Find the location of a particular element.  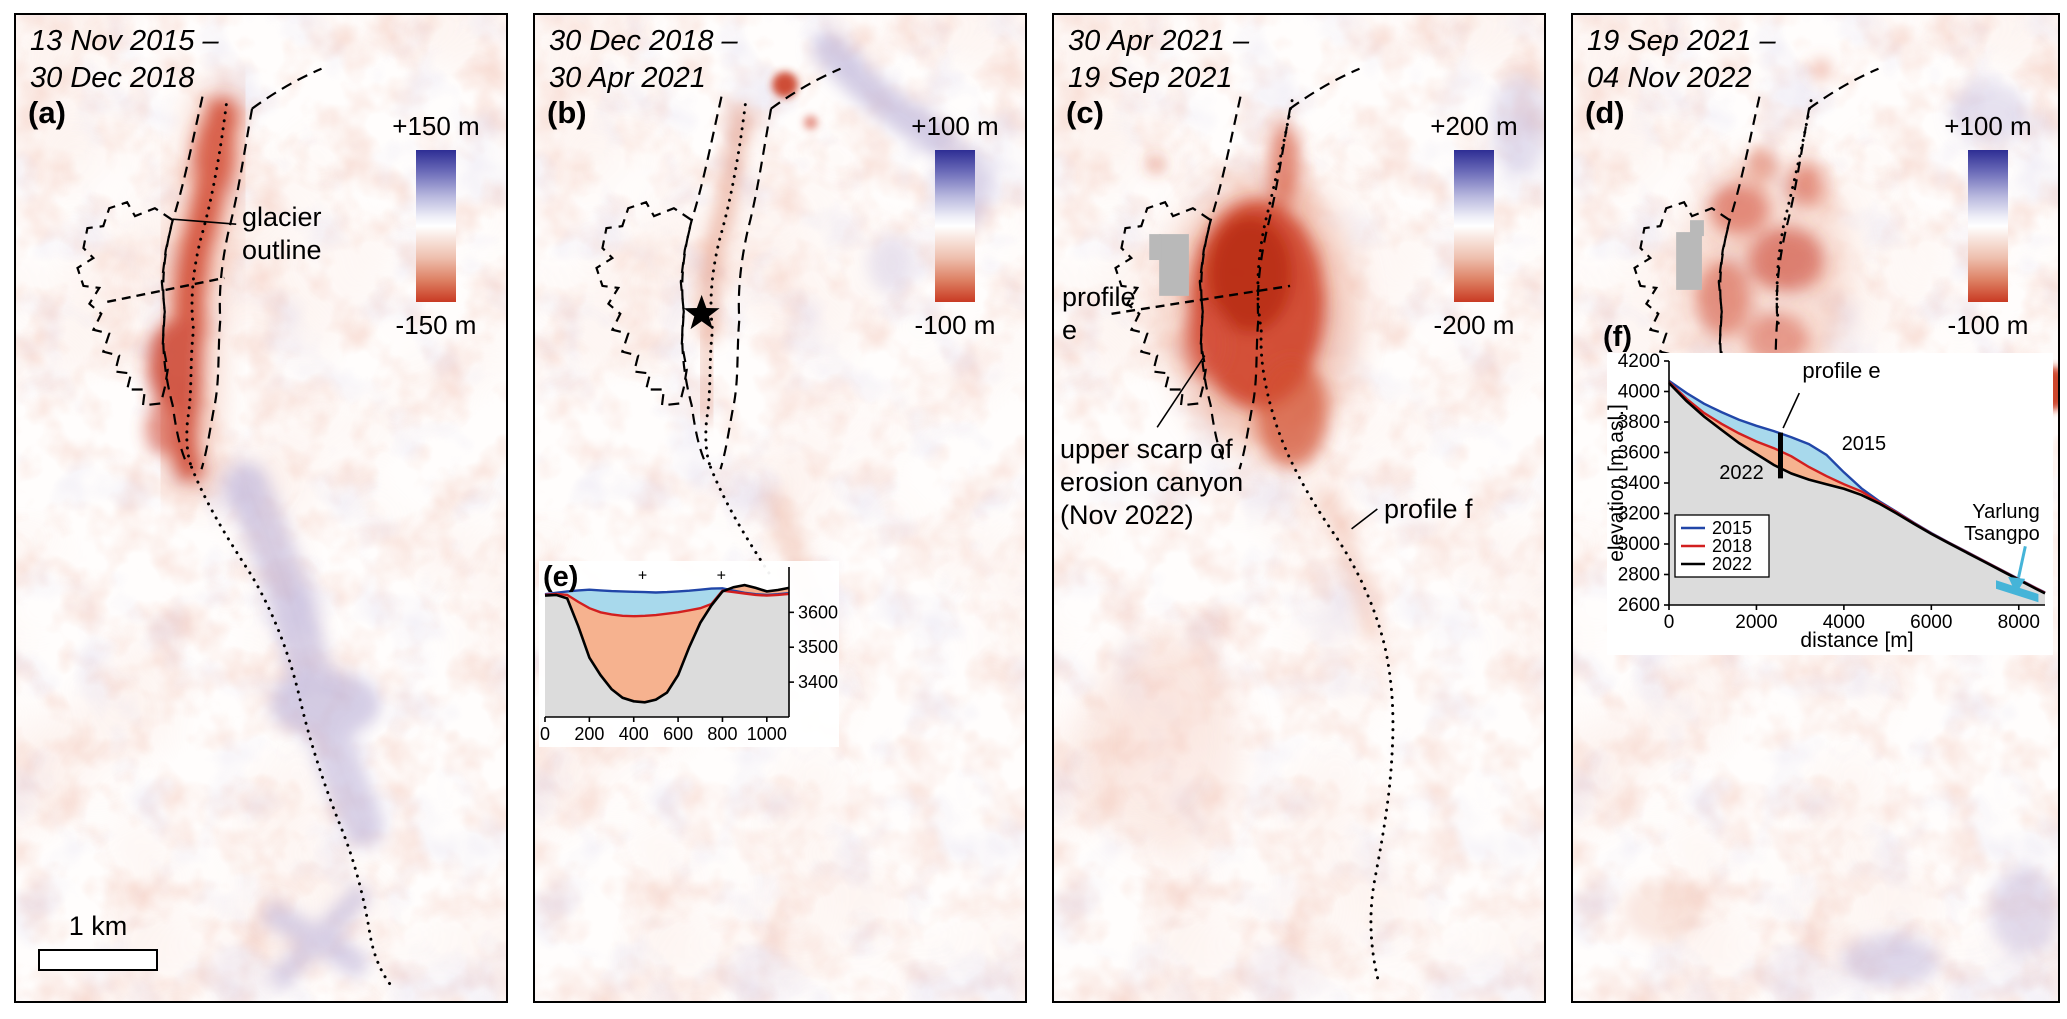

svg-text: 2800 is located at coordinates (1639, 575).